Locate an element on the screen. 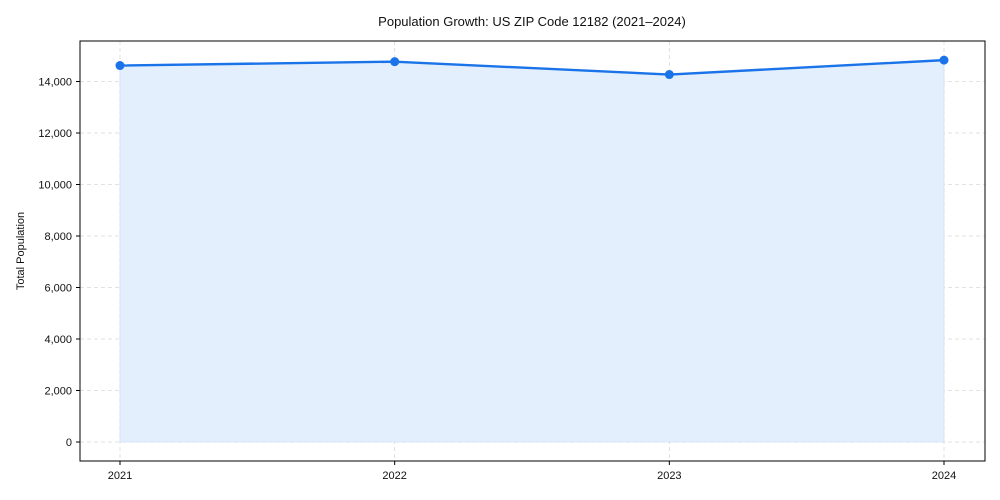 The width and height of the screenshot is (1000, 500). x-tick-label: 2024 is located at coordinates (944, 476).